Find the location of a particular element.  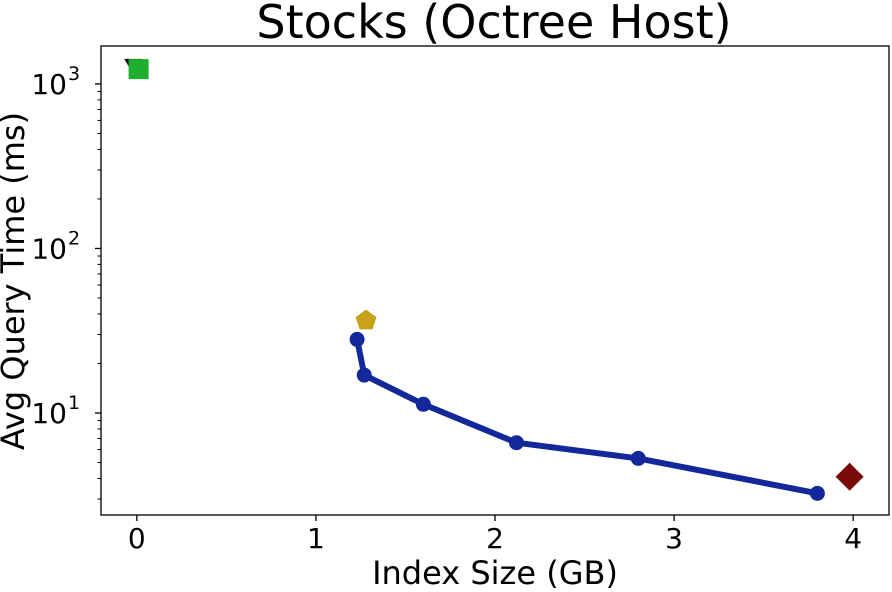

x-tick-label: 1 is located at coordinates (316, 538).